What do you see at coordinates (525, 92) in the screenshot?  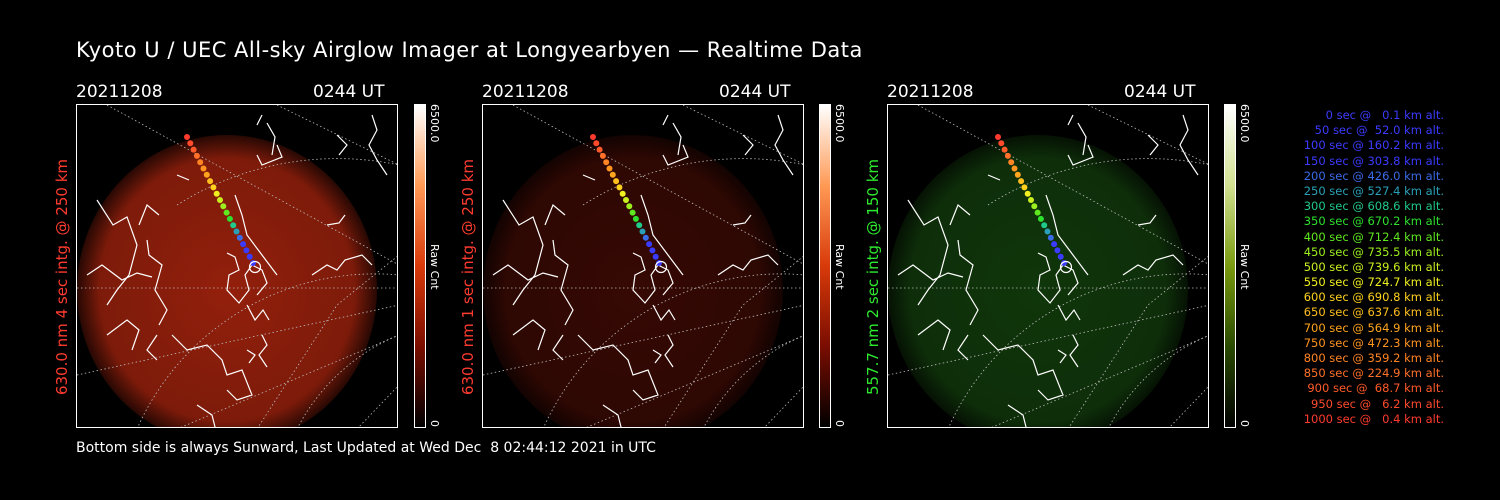 I see `panel-2-date: 20211208` at bounding box center [525, 92].